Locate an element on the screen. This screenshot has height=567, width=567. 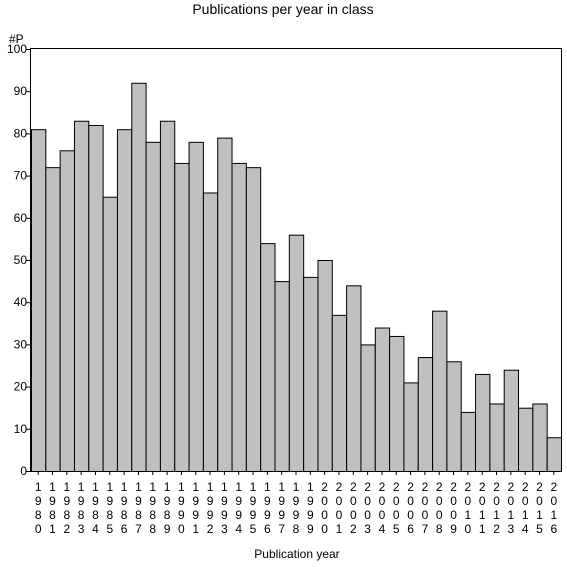
bar-1996 is located at coordinates (268, 357).